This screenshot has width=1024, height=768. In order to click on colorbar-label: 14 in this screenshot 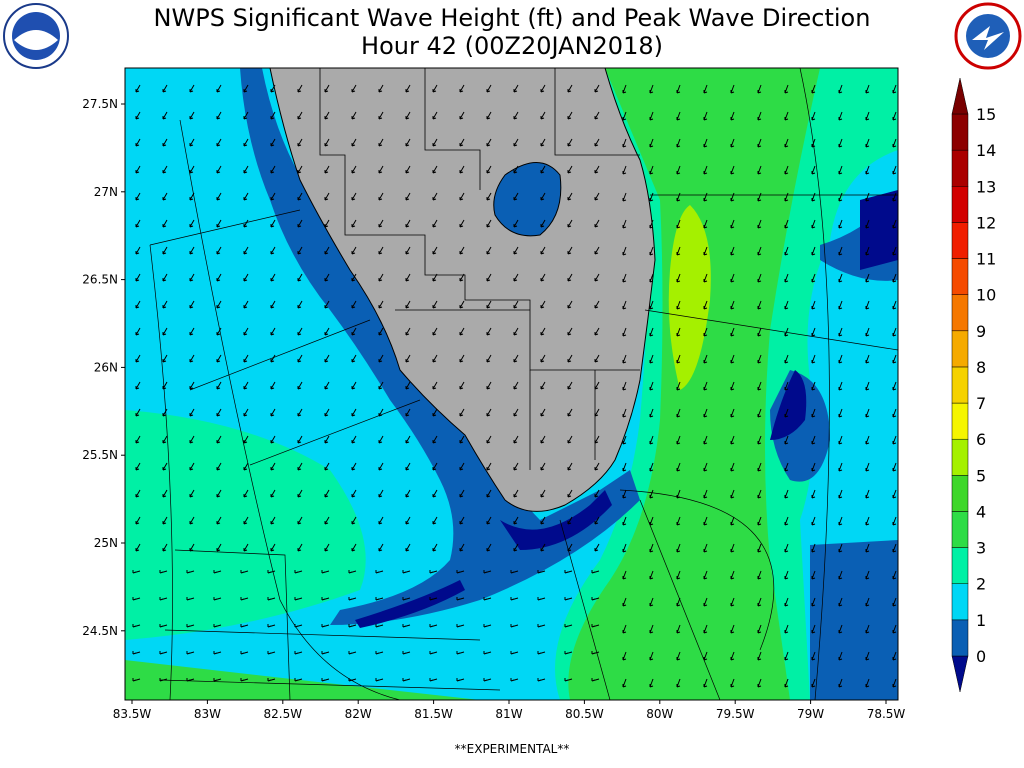, I will do `click(986, 150)`.